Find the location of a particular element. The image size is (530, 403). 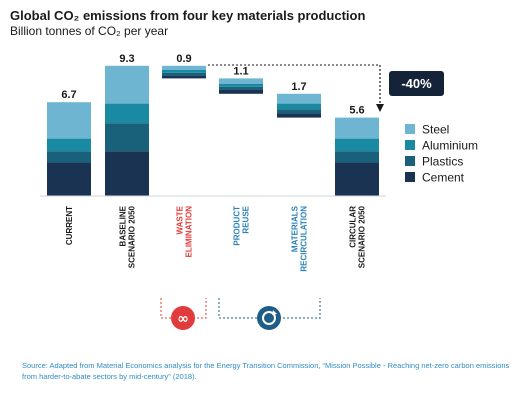

legend-swatch-cement is located at coordinates (410, 177).